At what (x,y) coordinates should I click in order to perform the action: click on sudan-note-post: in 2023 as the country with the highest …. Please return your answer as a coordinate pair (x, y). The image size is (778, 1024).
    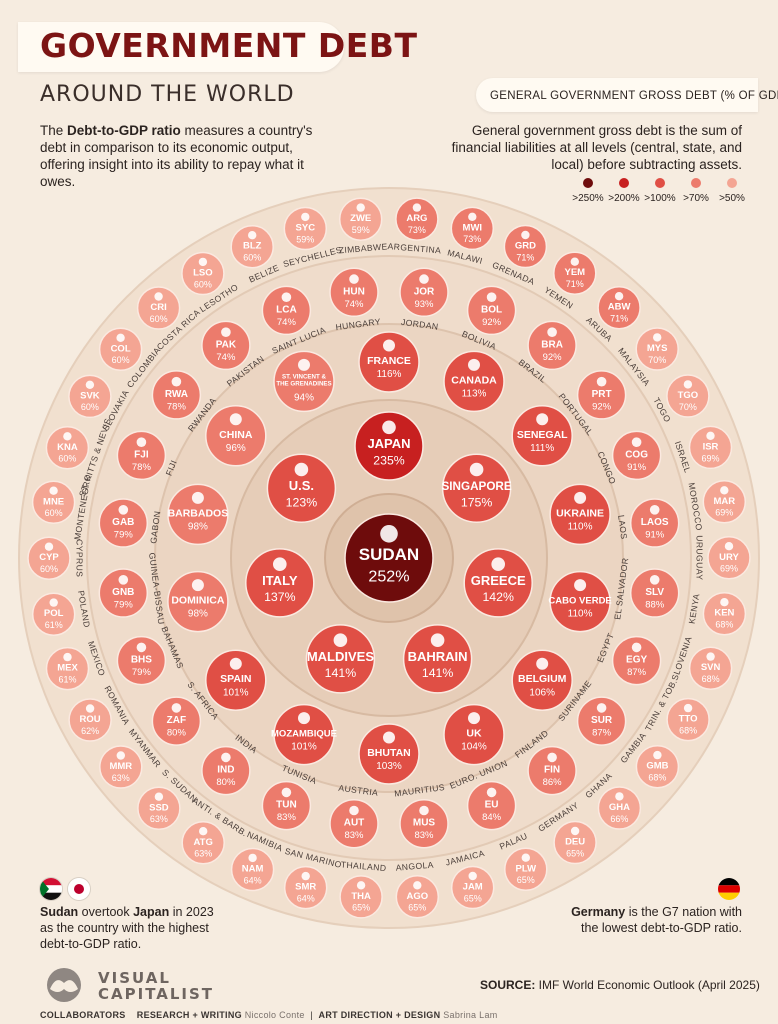
    Looking at the image, I should click on (127, 928).